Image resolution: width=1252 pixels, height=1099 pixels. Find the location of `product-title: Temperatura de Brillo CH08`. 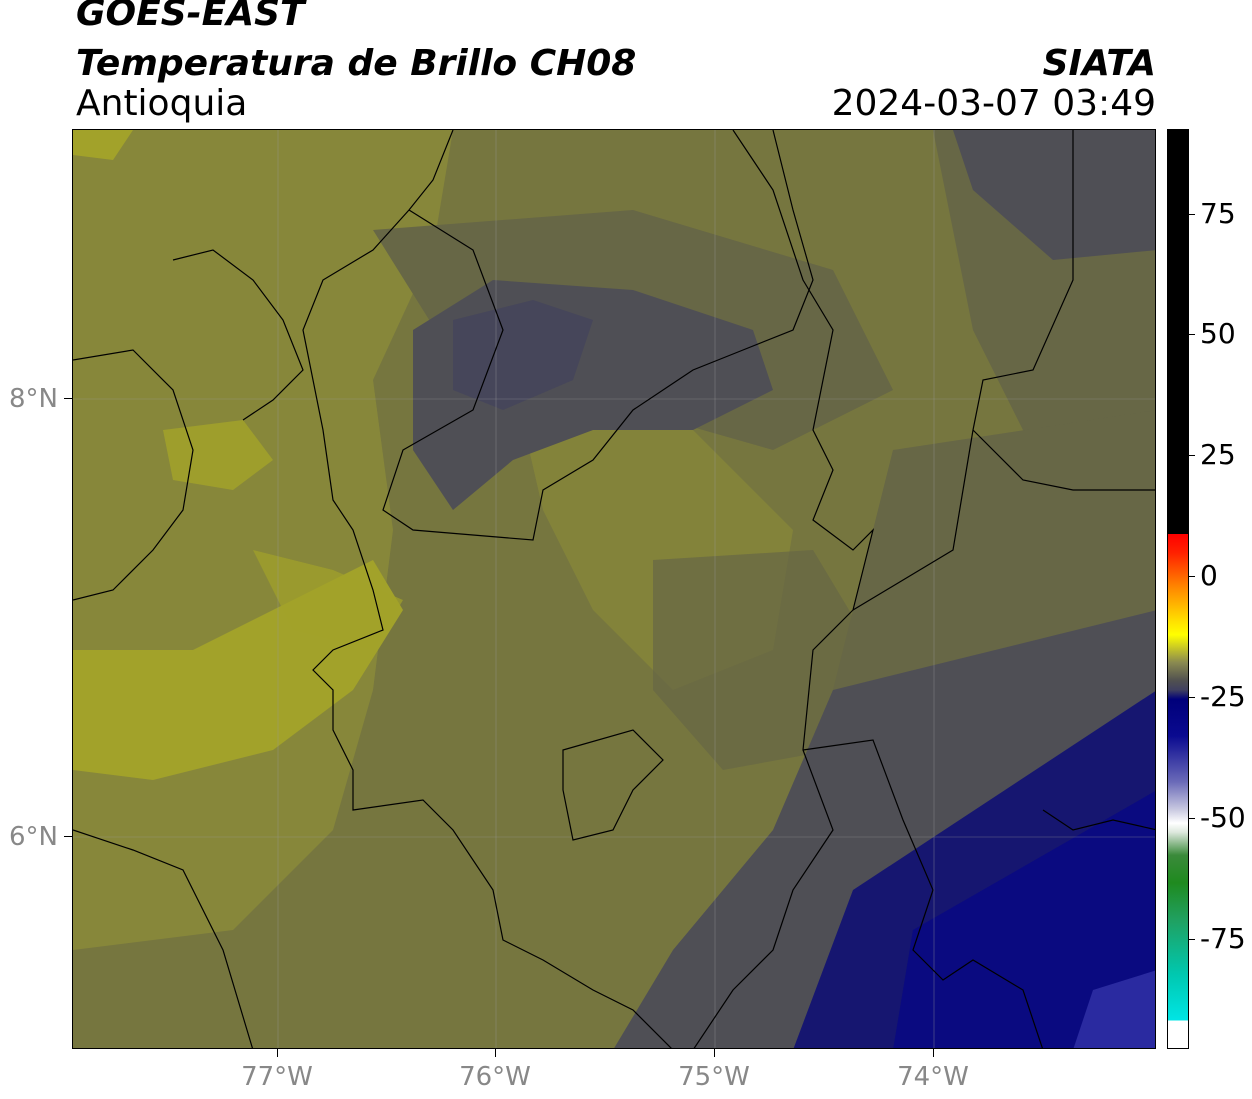

product-title: Temperatura de Brillo CH08 is located at coordinates (356, 63).